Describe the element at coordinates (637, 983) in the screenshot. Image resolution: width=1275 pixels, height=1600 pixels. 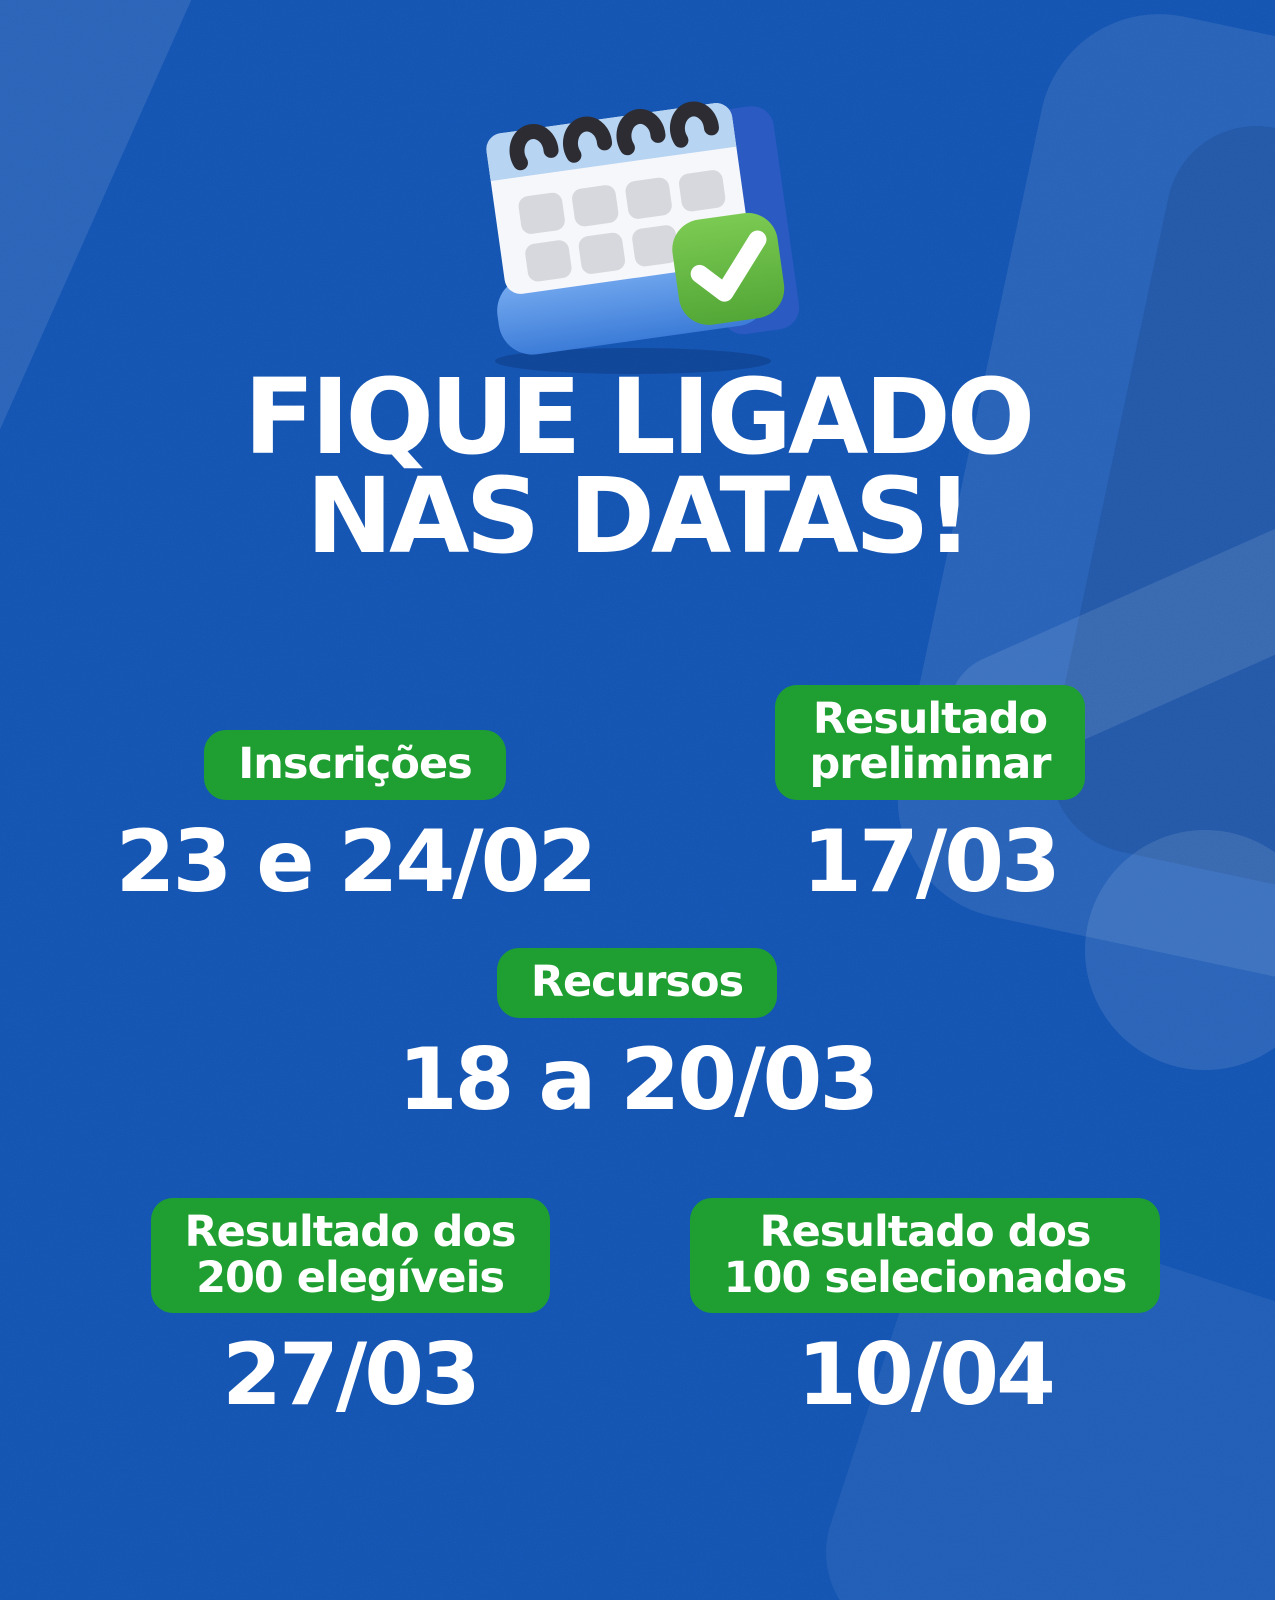
I see `event-badge-recursos: Recursos` at that location.